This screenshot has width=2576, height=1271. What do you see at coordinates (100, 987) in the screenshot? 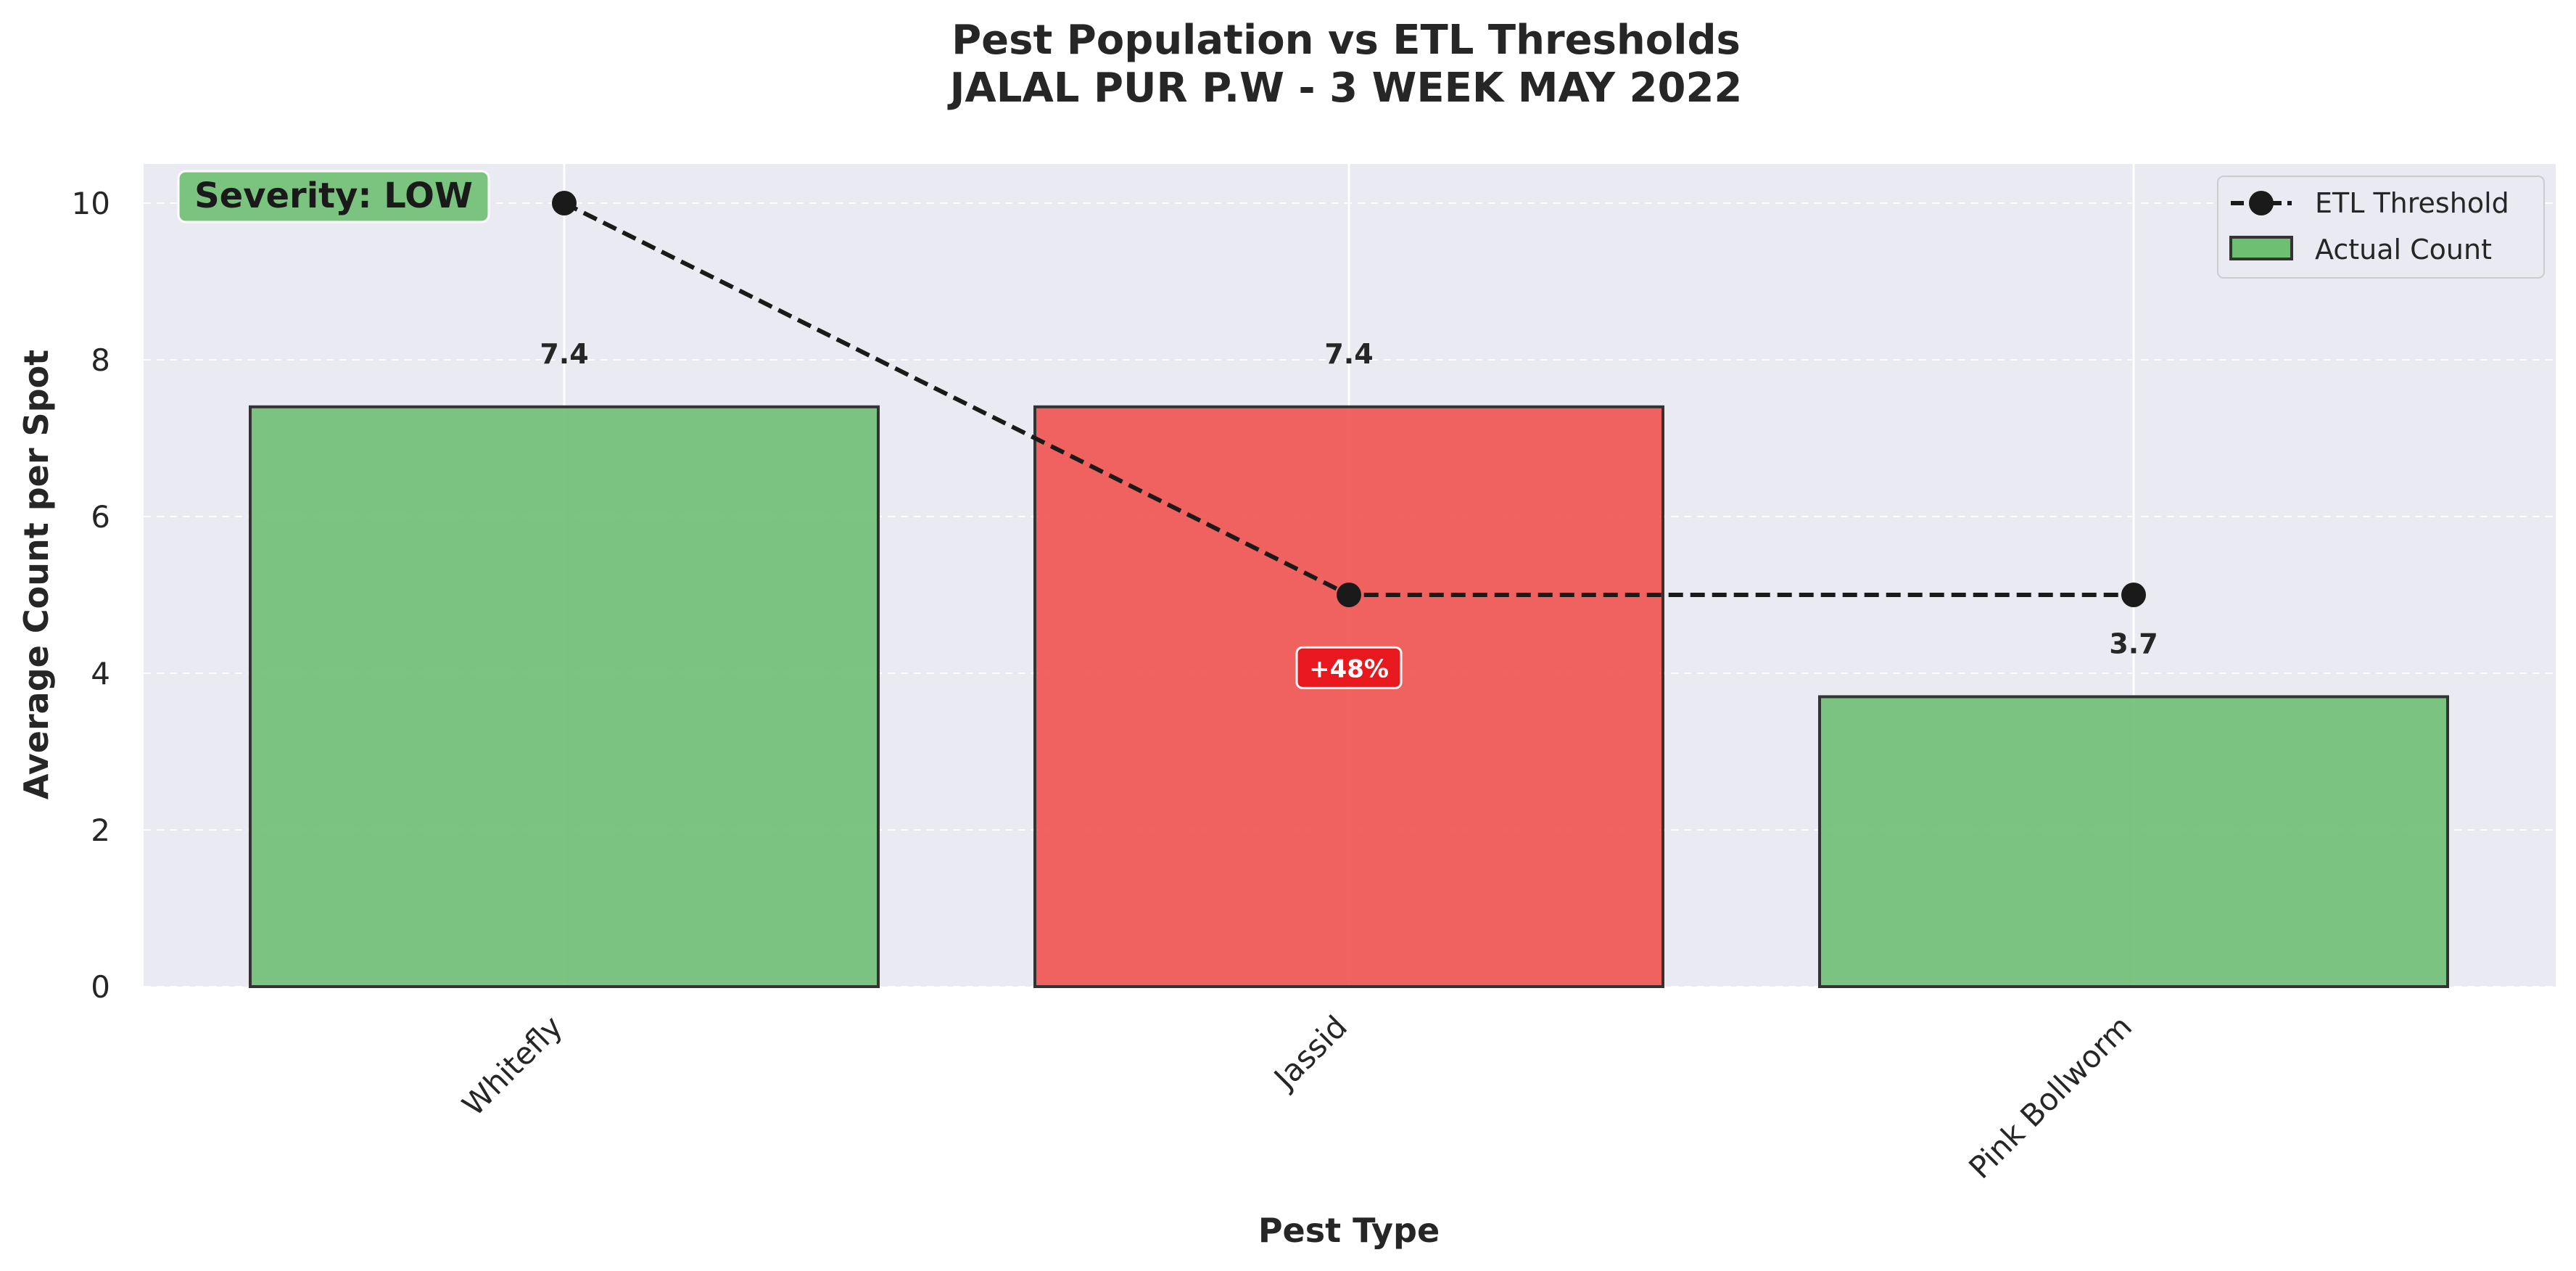
I see `y-tick-label: 0` at bounding box center [100, 987].